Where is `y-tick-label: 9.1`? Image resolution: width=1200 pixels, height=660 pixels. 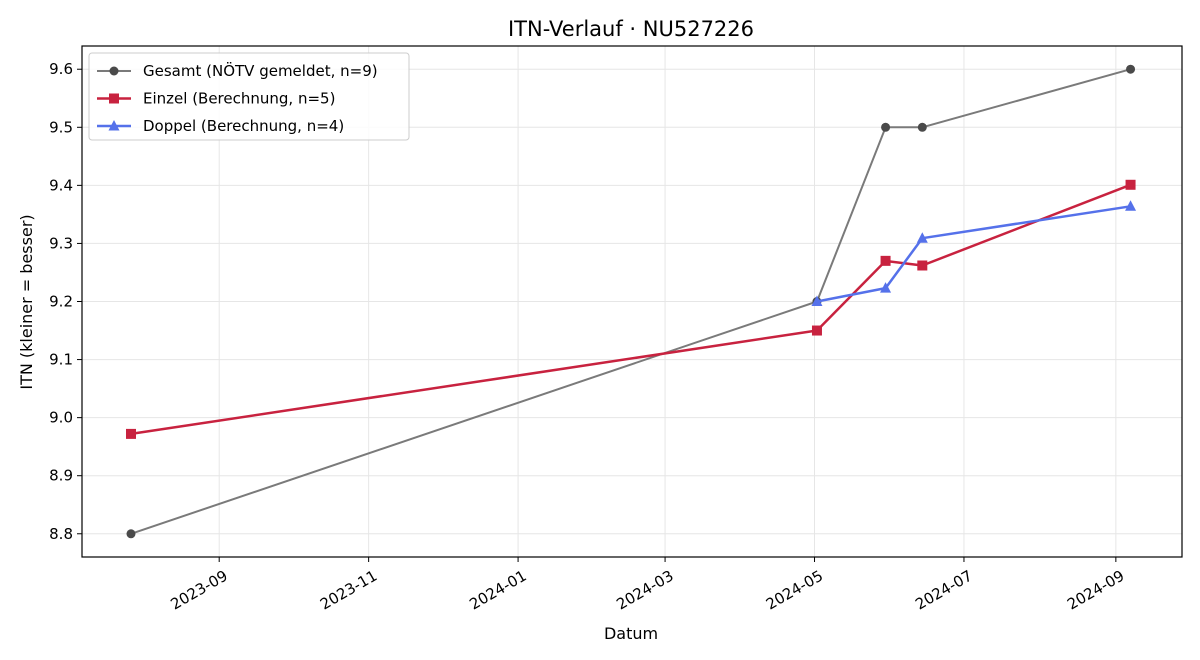 y-tick-label: 9.1 is located at coordinates (61, 360).